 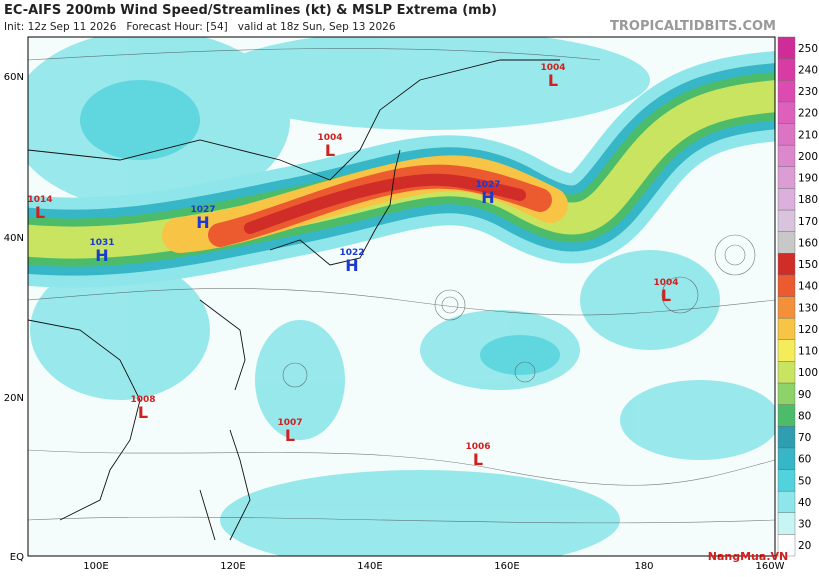 What do you see at coordinates (95, 566) in the screenshot?
I see `lon-label: 100E` at bounding box center [95, 566].